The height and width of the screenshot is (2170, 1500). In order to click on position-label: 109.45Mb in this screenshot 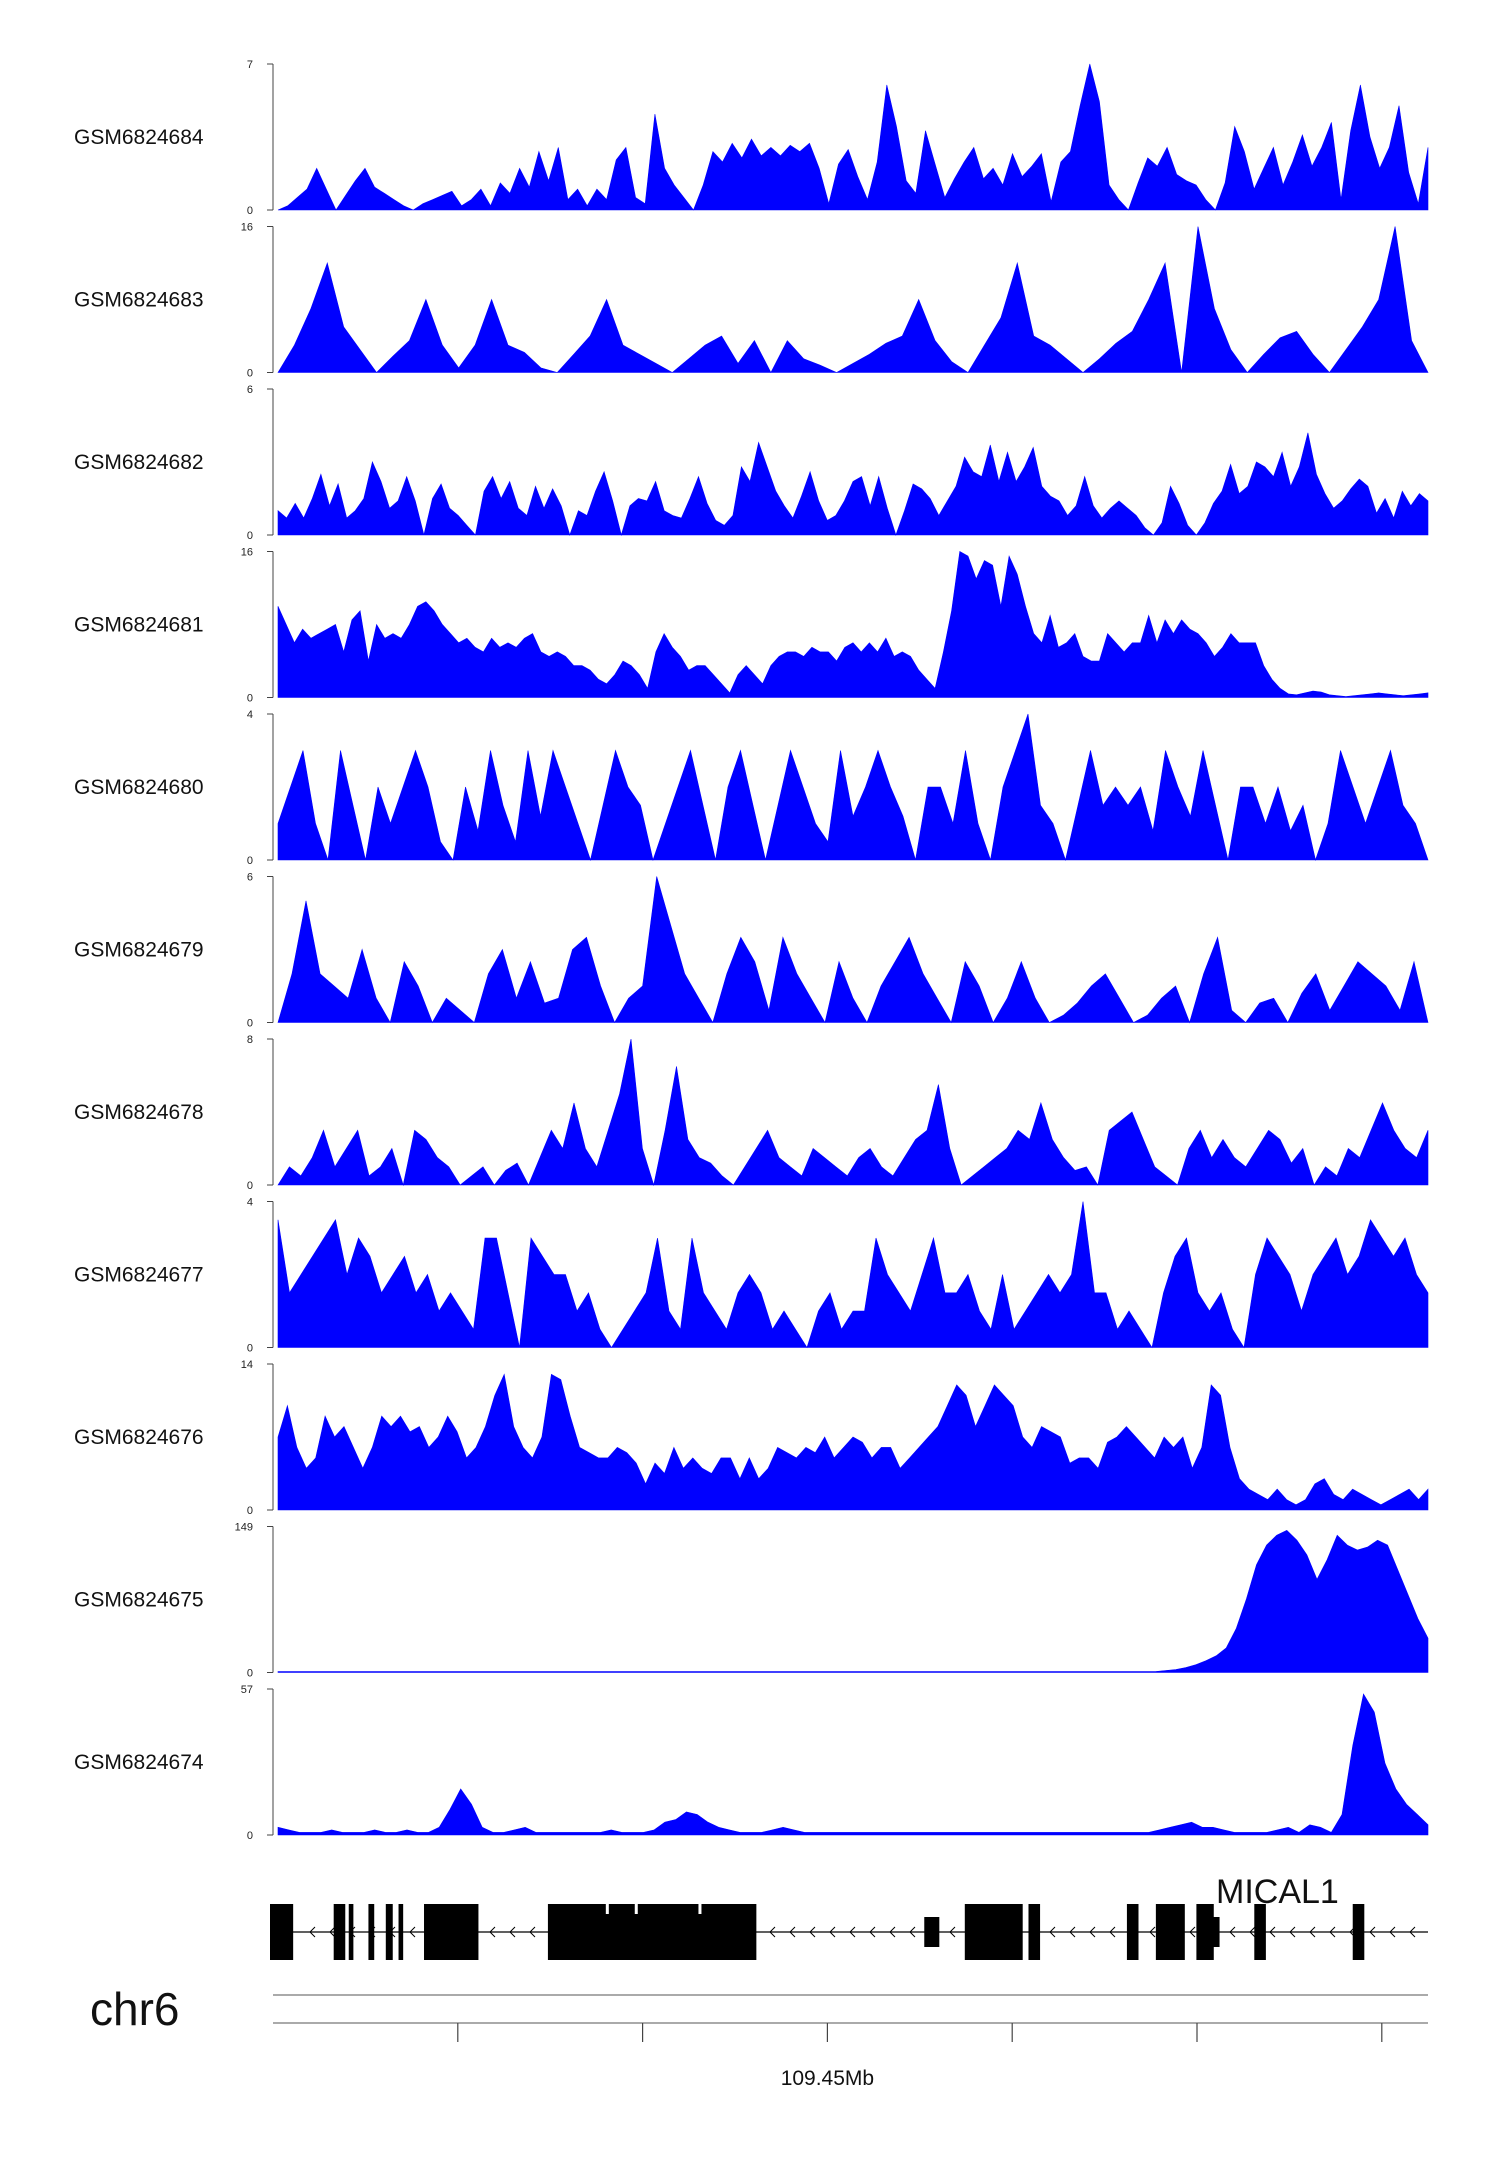, I will do `click(827, 2078)`.